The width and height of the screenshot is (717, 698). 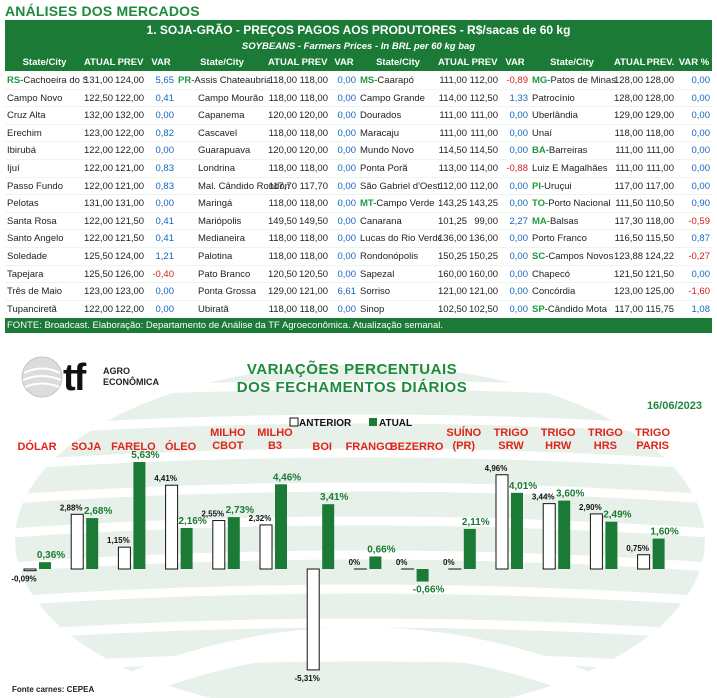 What do you see at coordinates (540, 309) in the screenshot?
I see `state-prefix: SP-` at bounding box center [540, 309].